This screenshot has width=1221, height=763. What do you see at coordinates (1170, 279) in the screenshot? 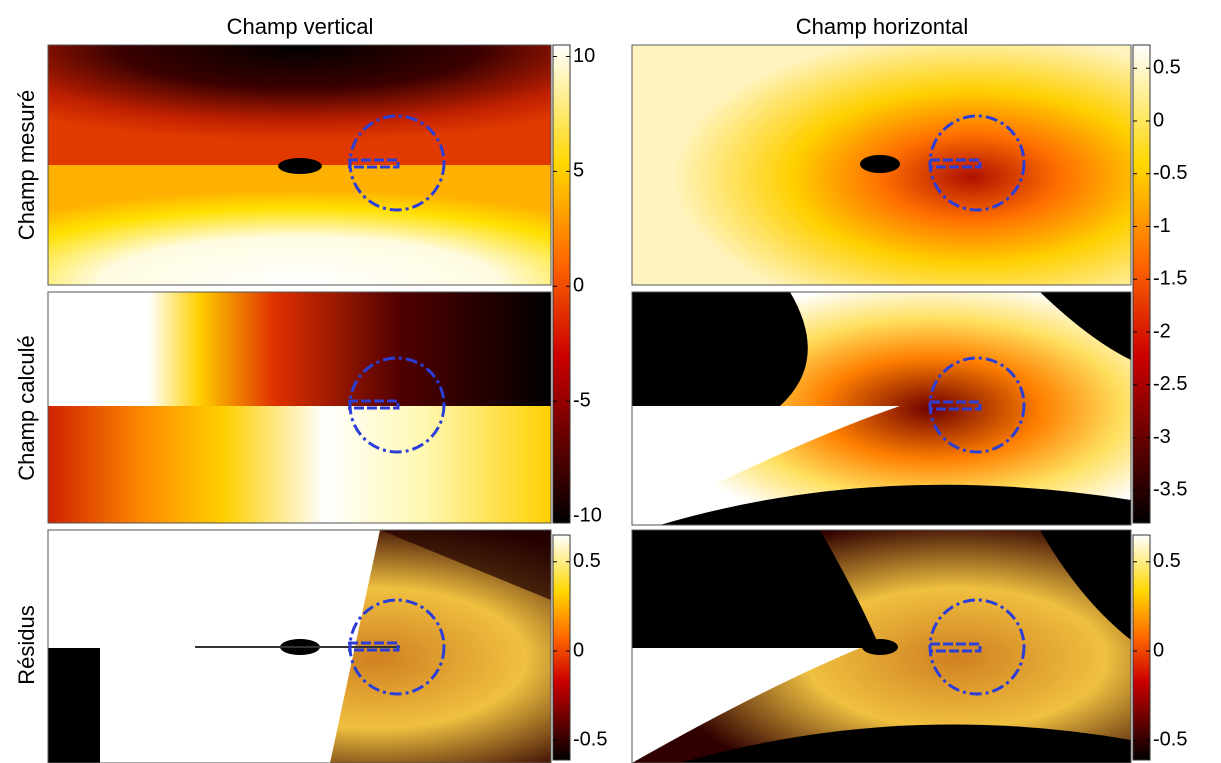
I see `colorbar-tick-label: -1.5` at bounding box center [1170, 279].